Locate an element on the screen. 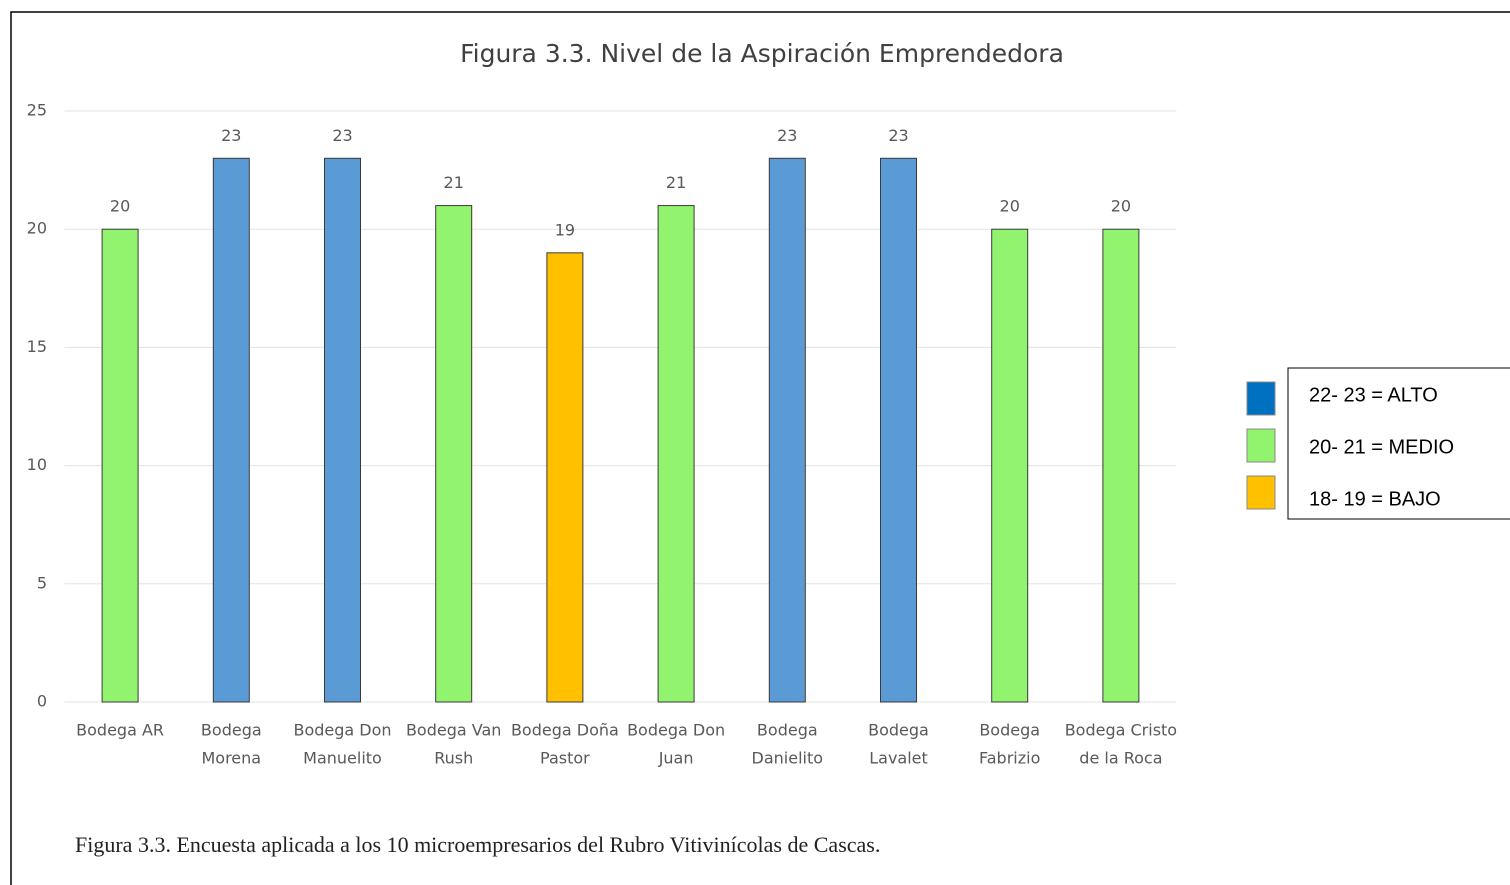 The height and width of the screenshot is (885, 1510). y-tick-label: 0 is located at coordinates (42, 701).